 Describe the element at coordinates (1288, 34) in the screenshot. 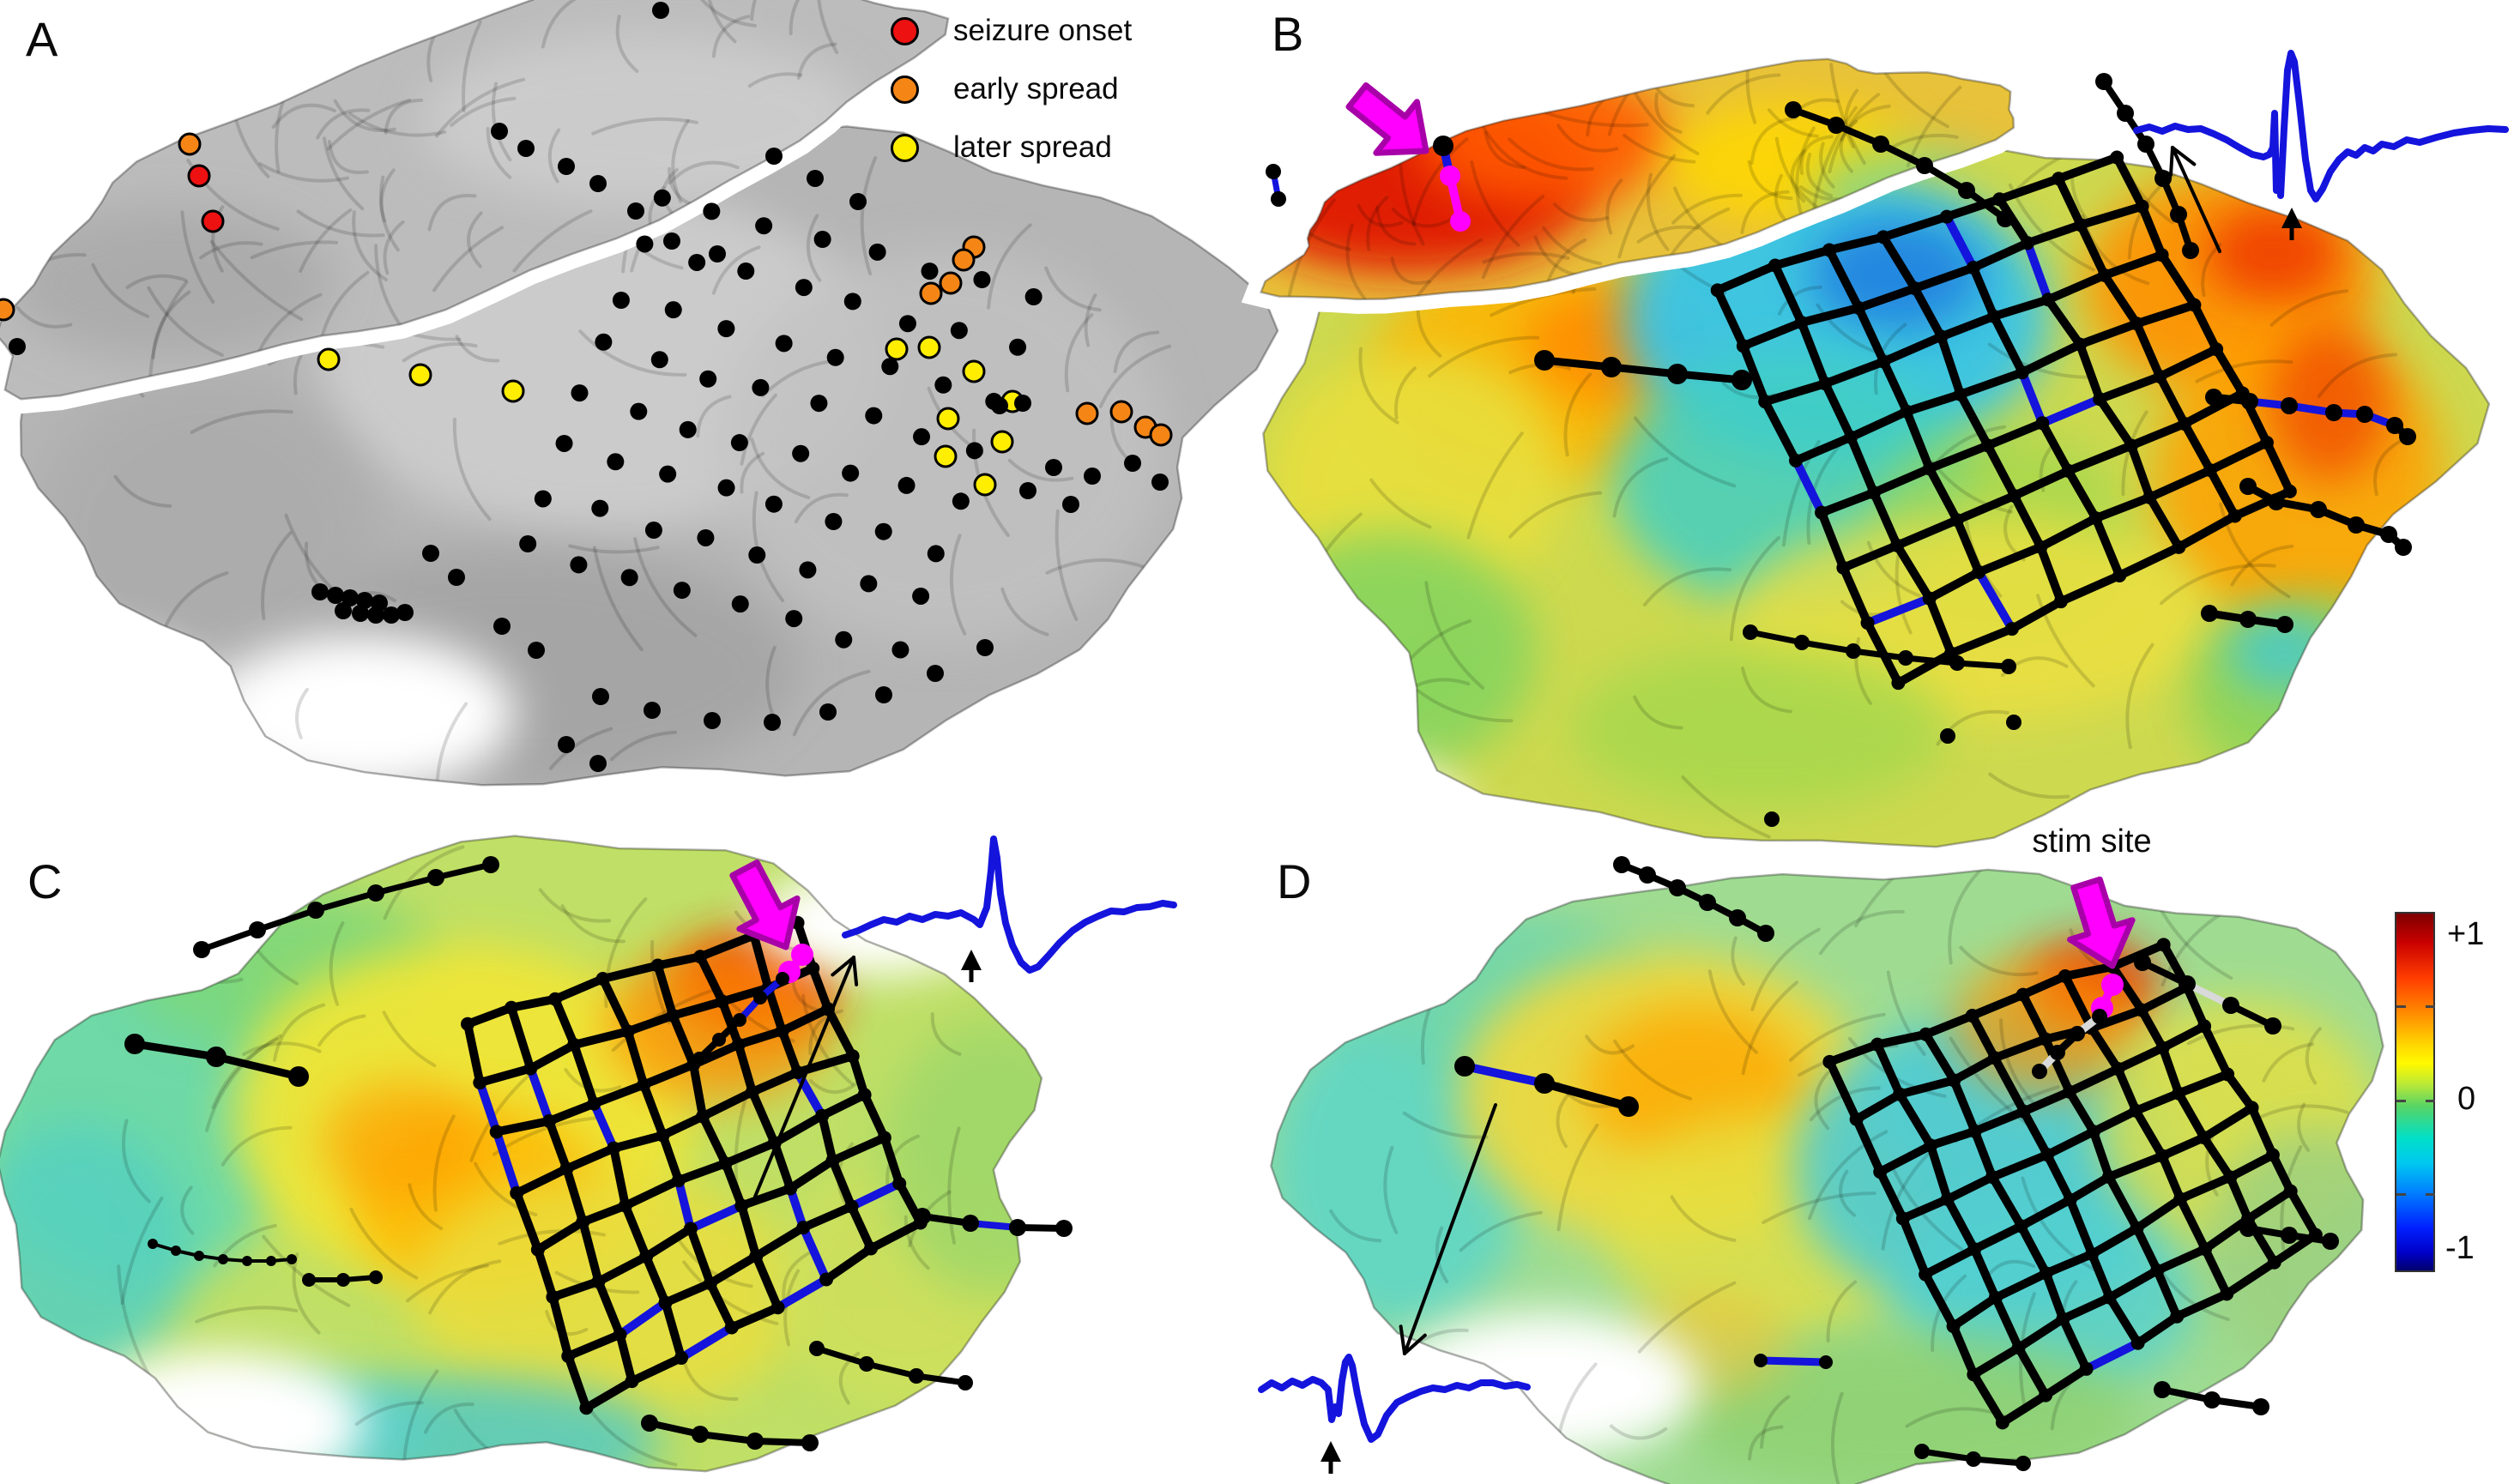

I see `panel-b-label: B` at that location.